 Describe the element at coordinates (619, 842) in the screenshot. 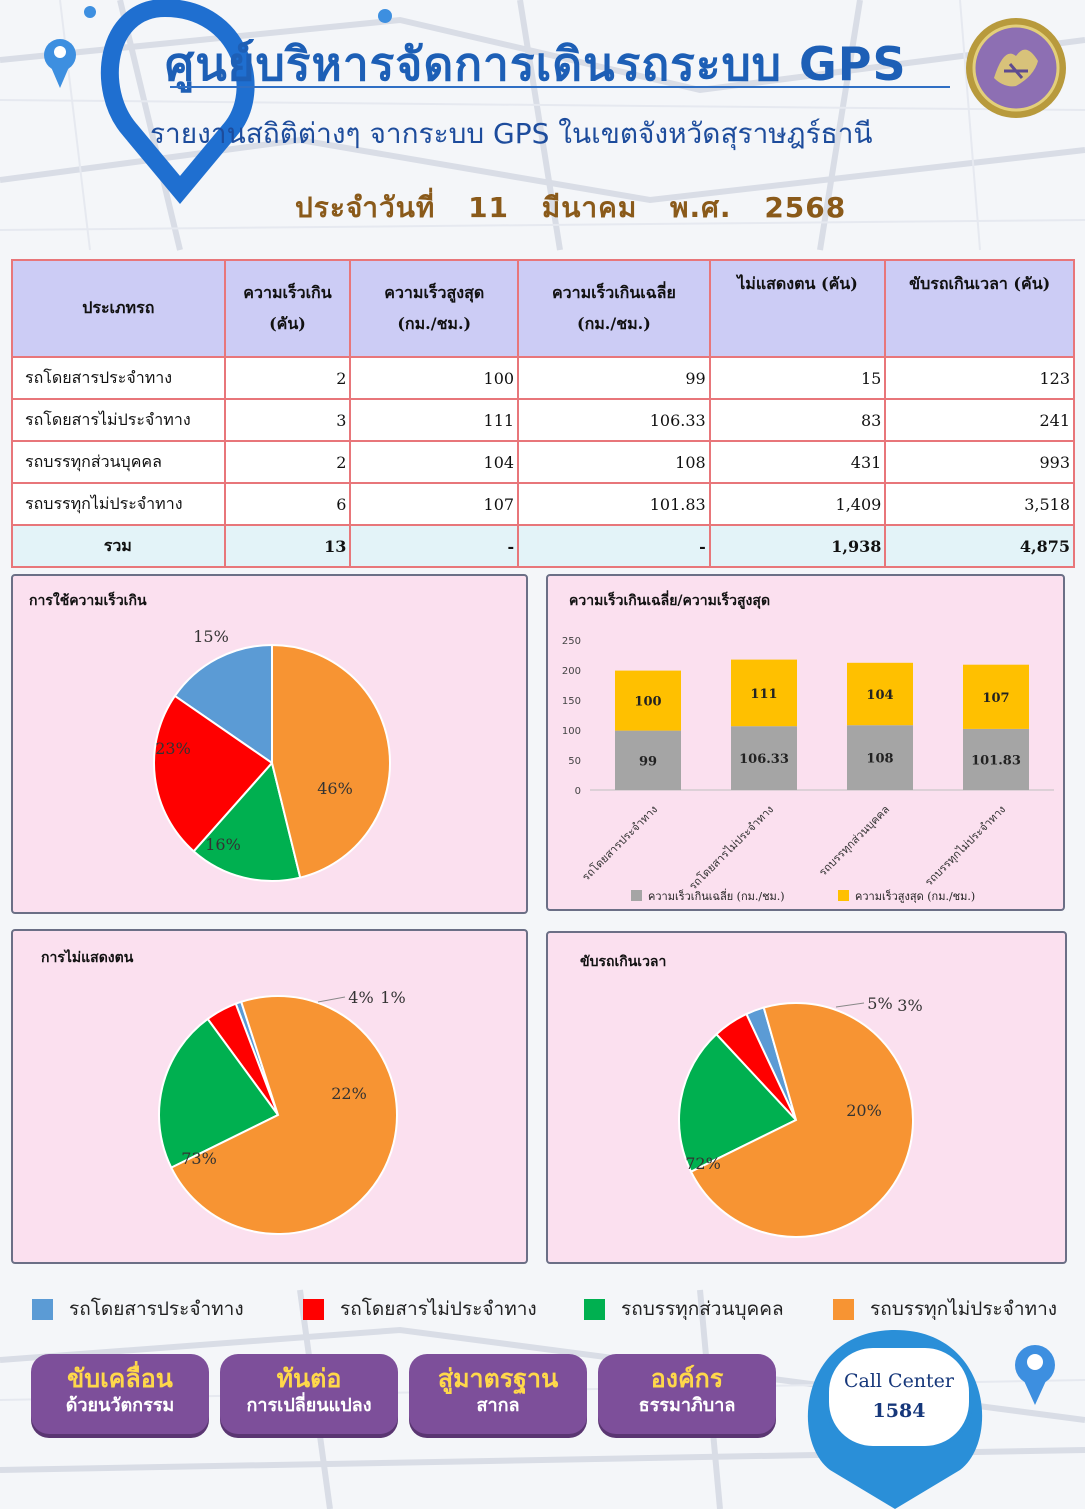

I see `x-tick-label: รถโดยสารประจำทาง` at that location.